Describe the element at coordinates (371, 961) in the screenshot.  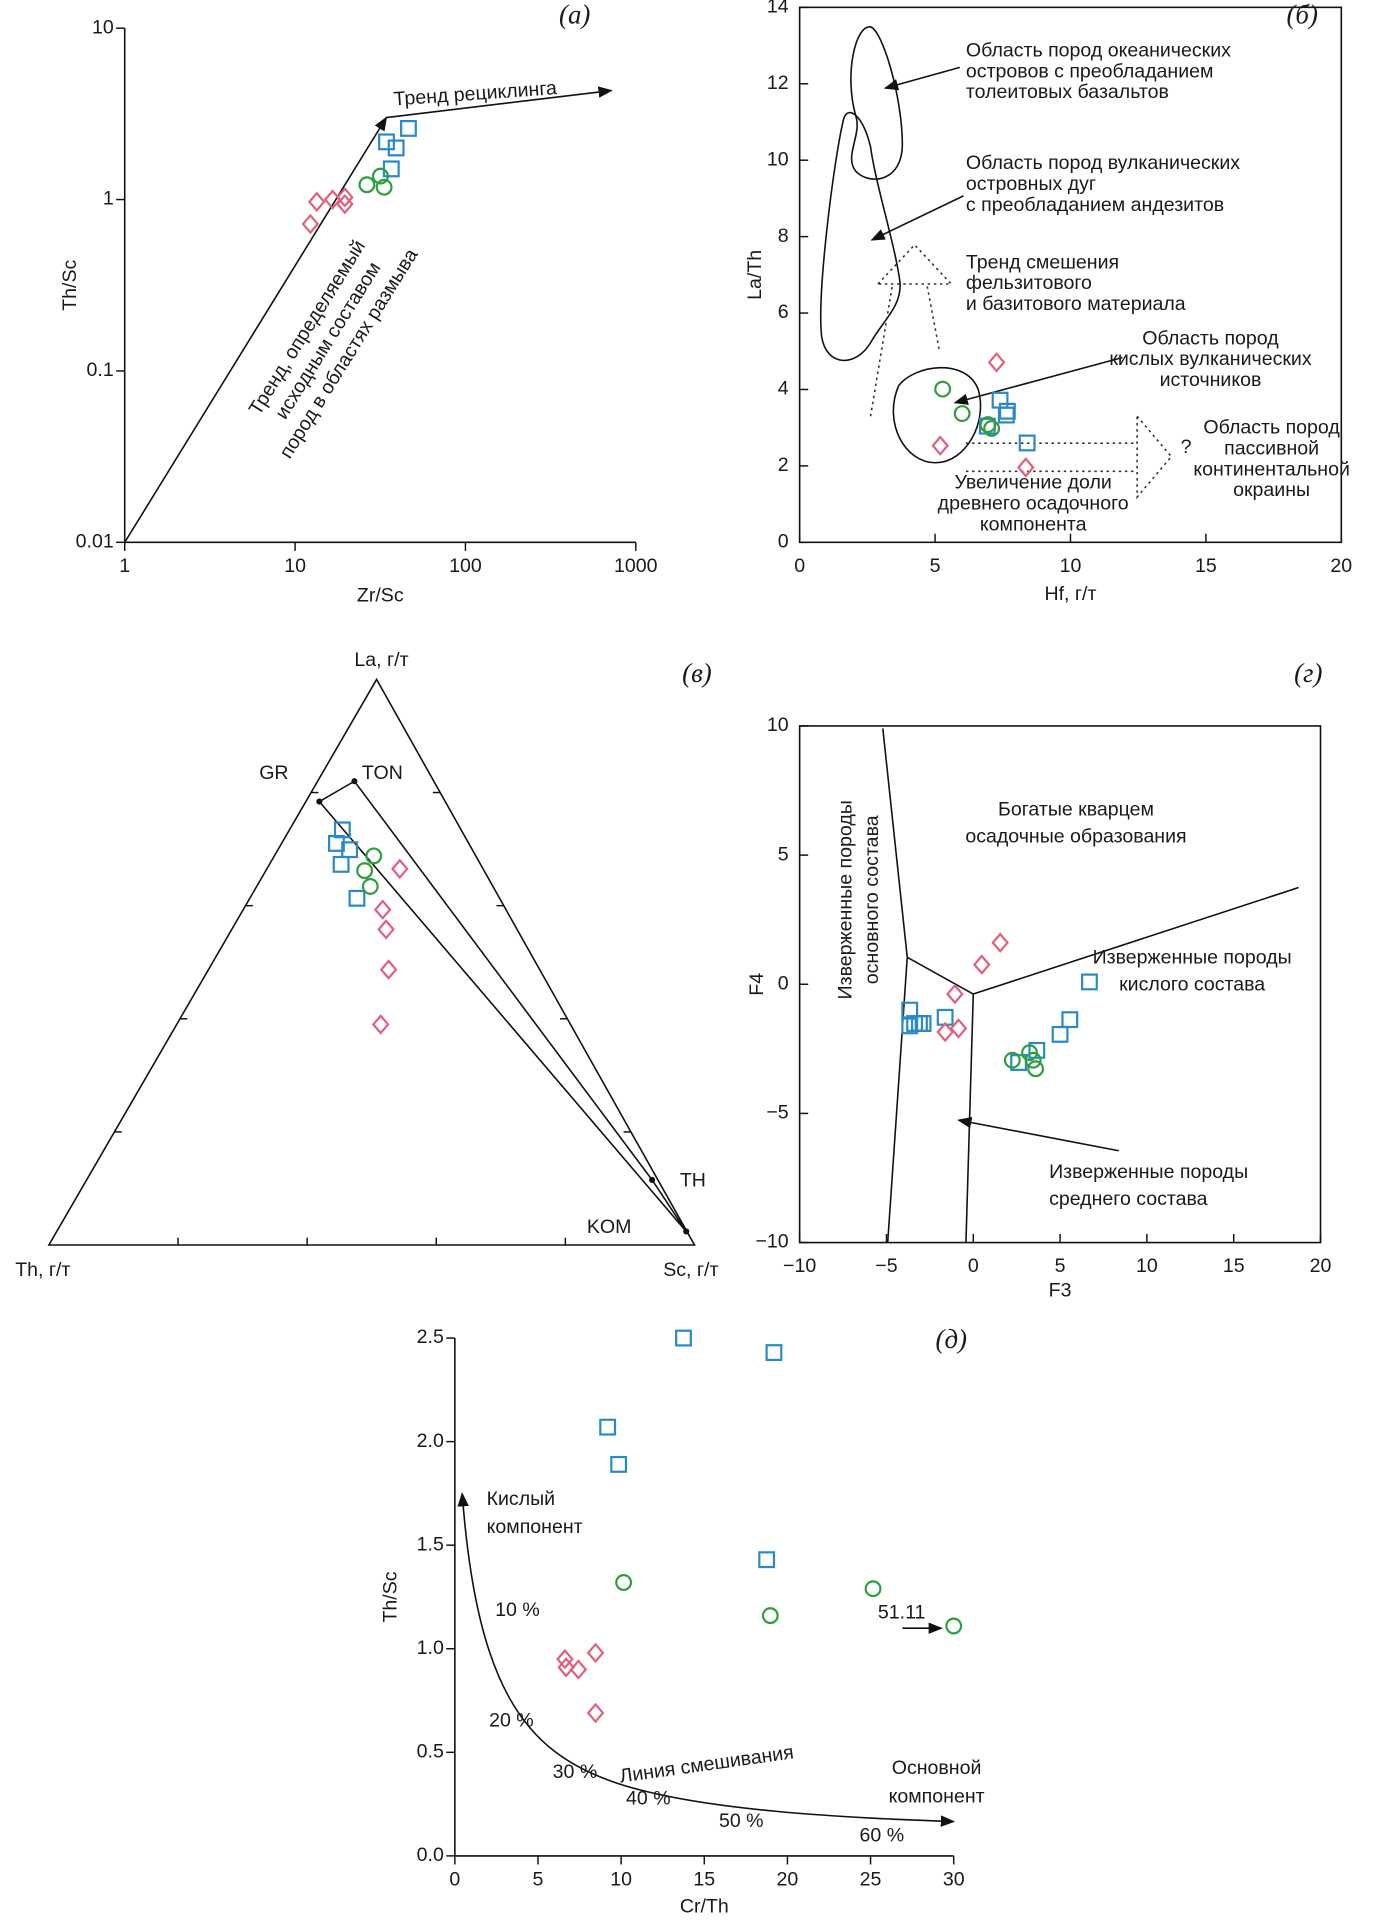
I see `ternary-frame` at that location.